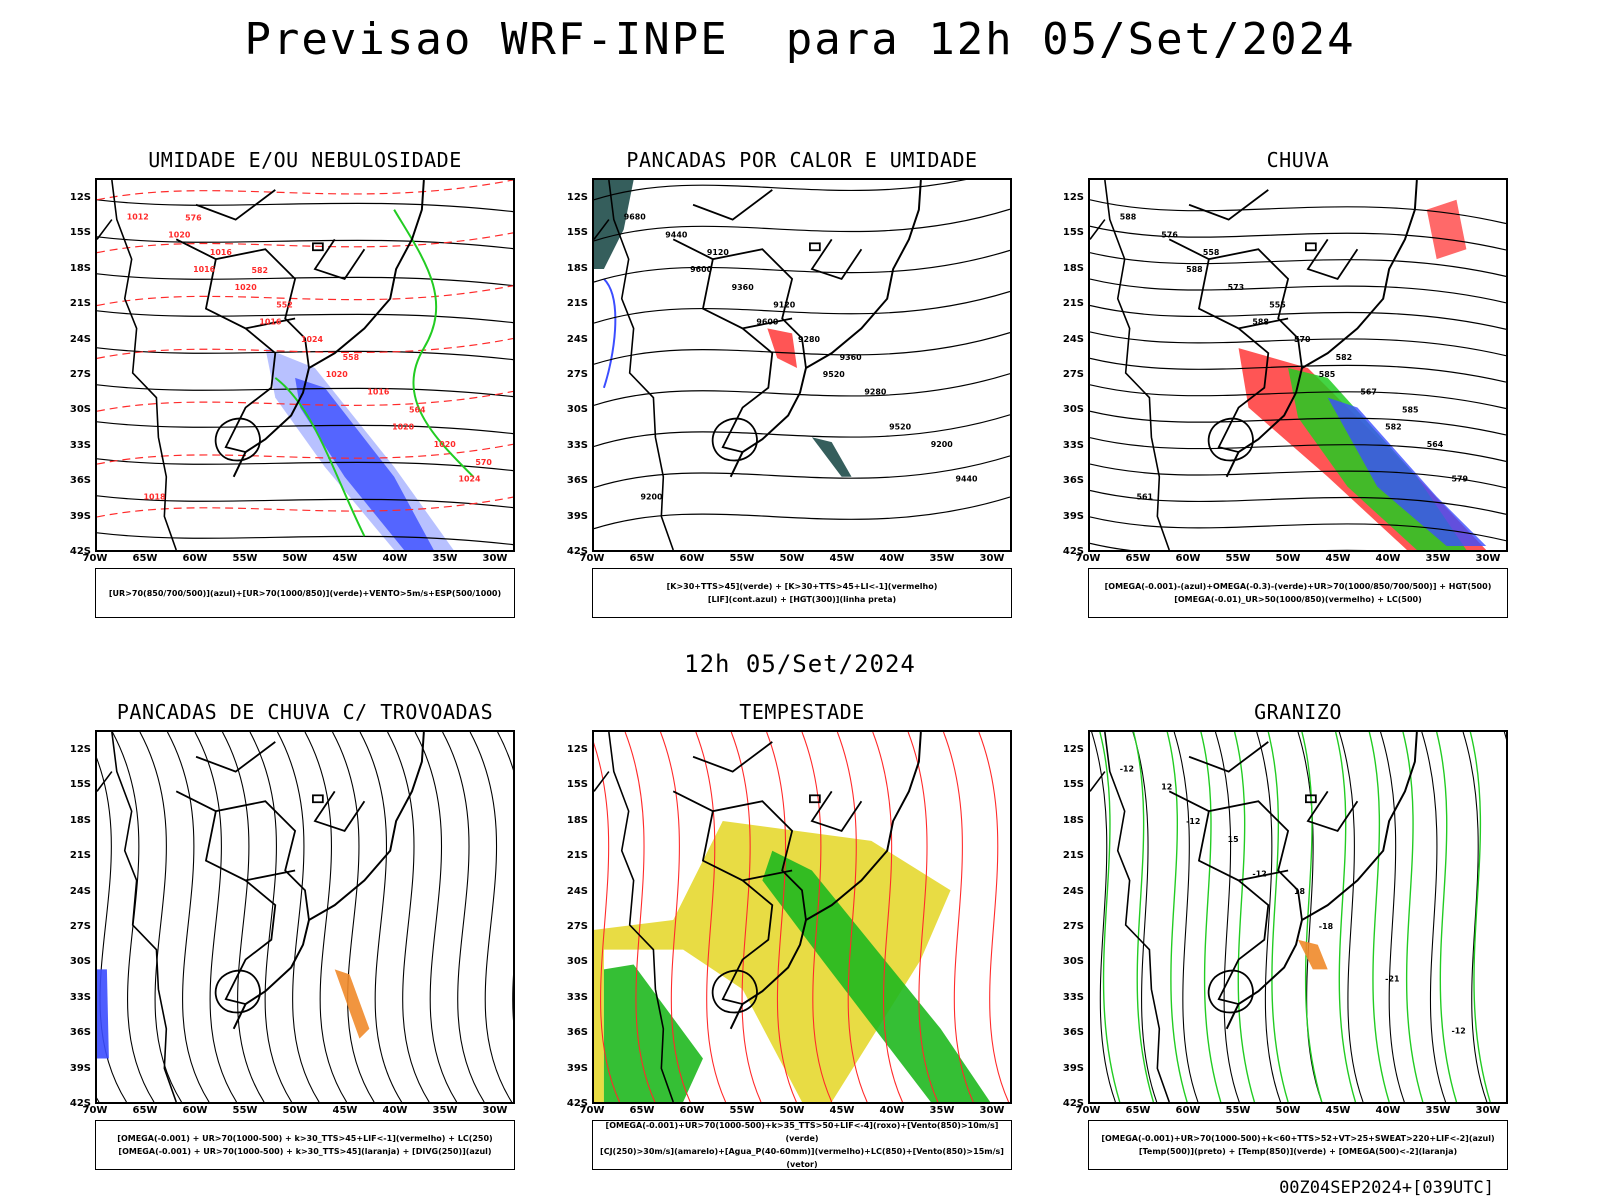  What do you see at coordinates (851, 357) in the screenshot?
I see `contour-label: 9360` at bounding box center [851, 357].